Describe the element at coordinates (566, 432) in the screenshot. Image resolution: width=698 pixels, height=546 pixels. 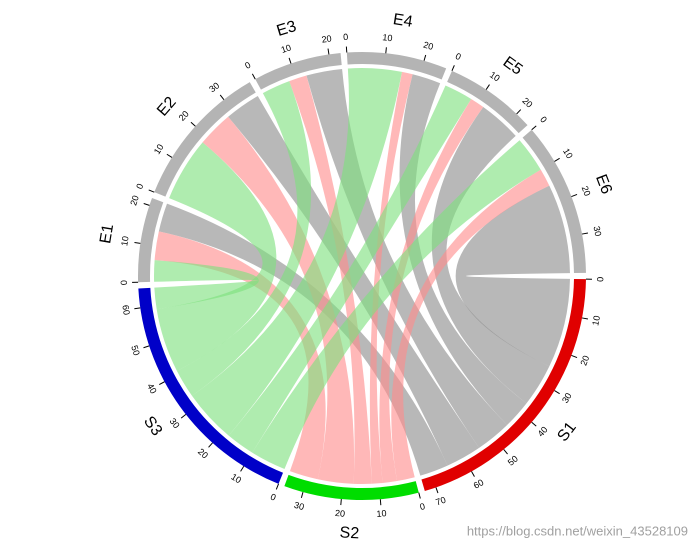
I see `sector-label: S1` at that location.